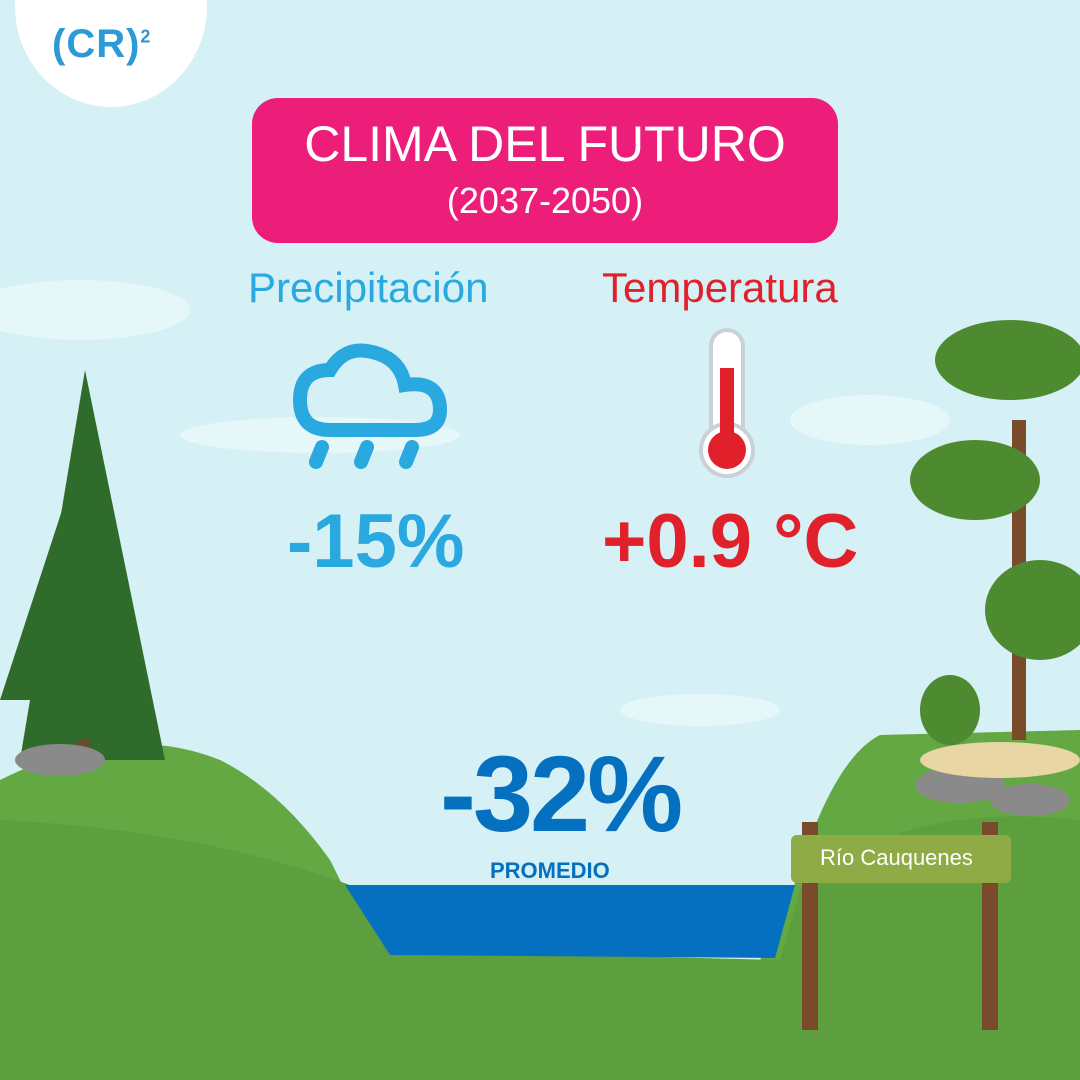 This screenshot has height=1080, width=1080. What do you see at coordinates (720, 287) in the screenshot?
I see `temperature-label: Temperatura` at bounding box center [720, 287].